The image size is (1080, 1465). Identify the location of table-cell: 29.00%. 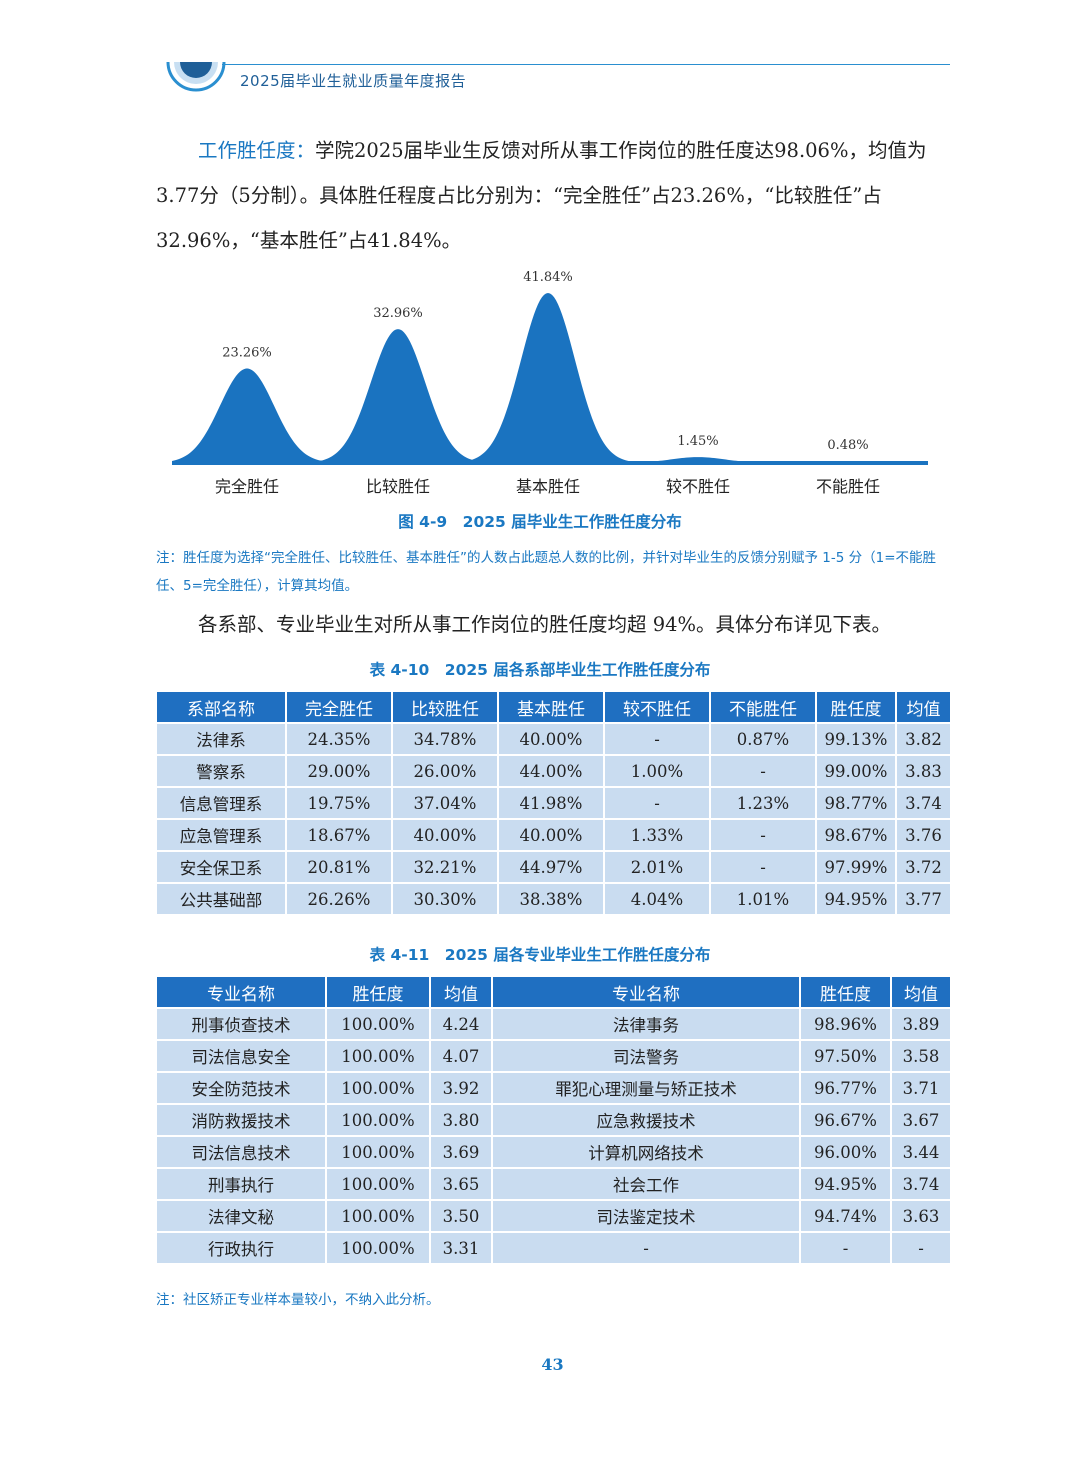
(339, 771).